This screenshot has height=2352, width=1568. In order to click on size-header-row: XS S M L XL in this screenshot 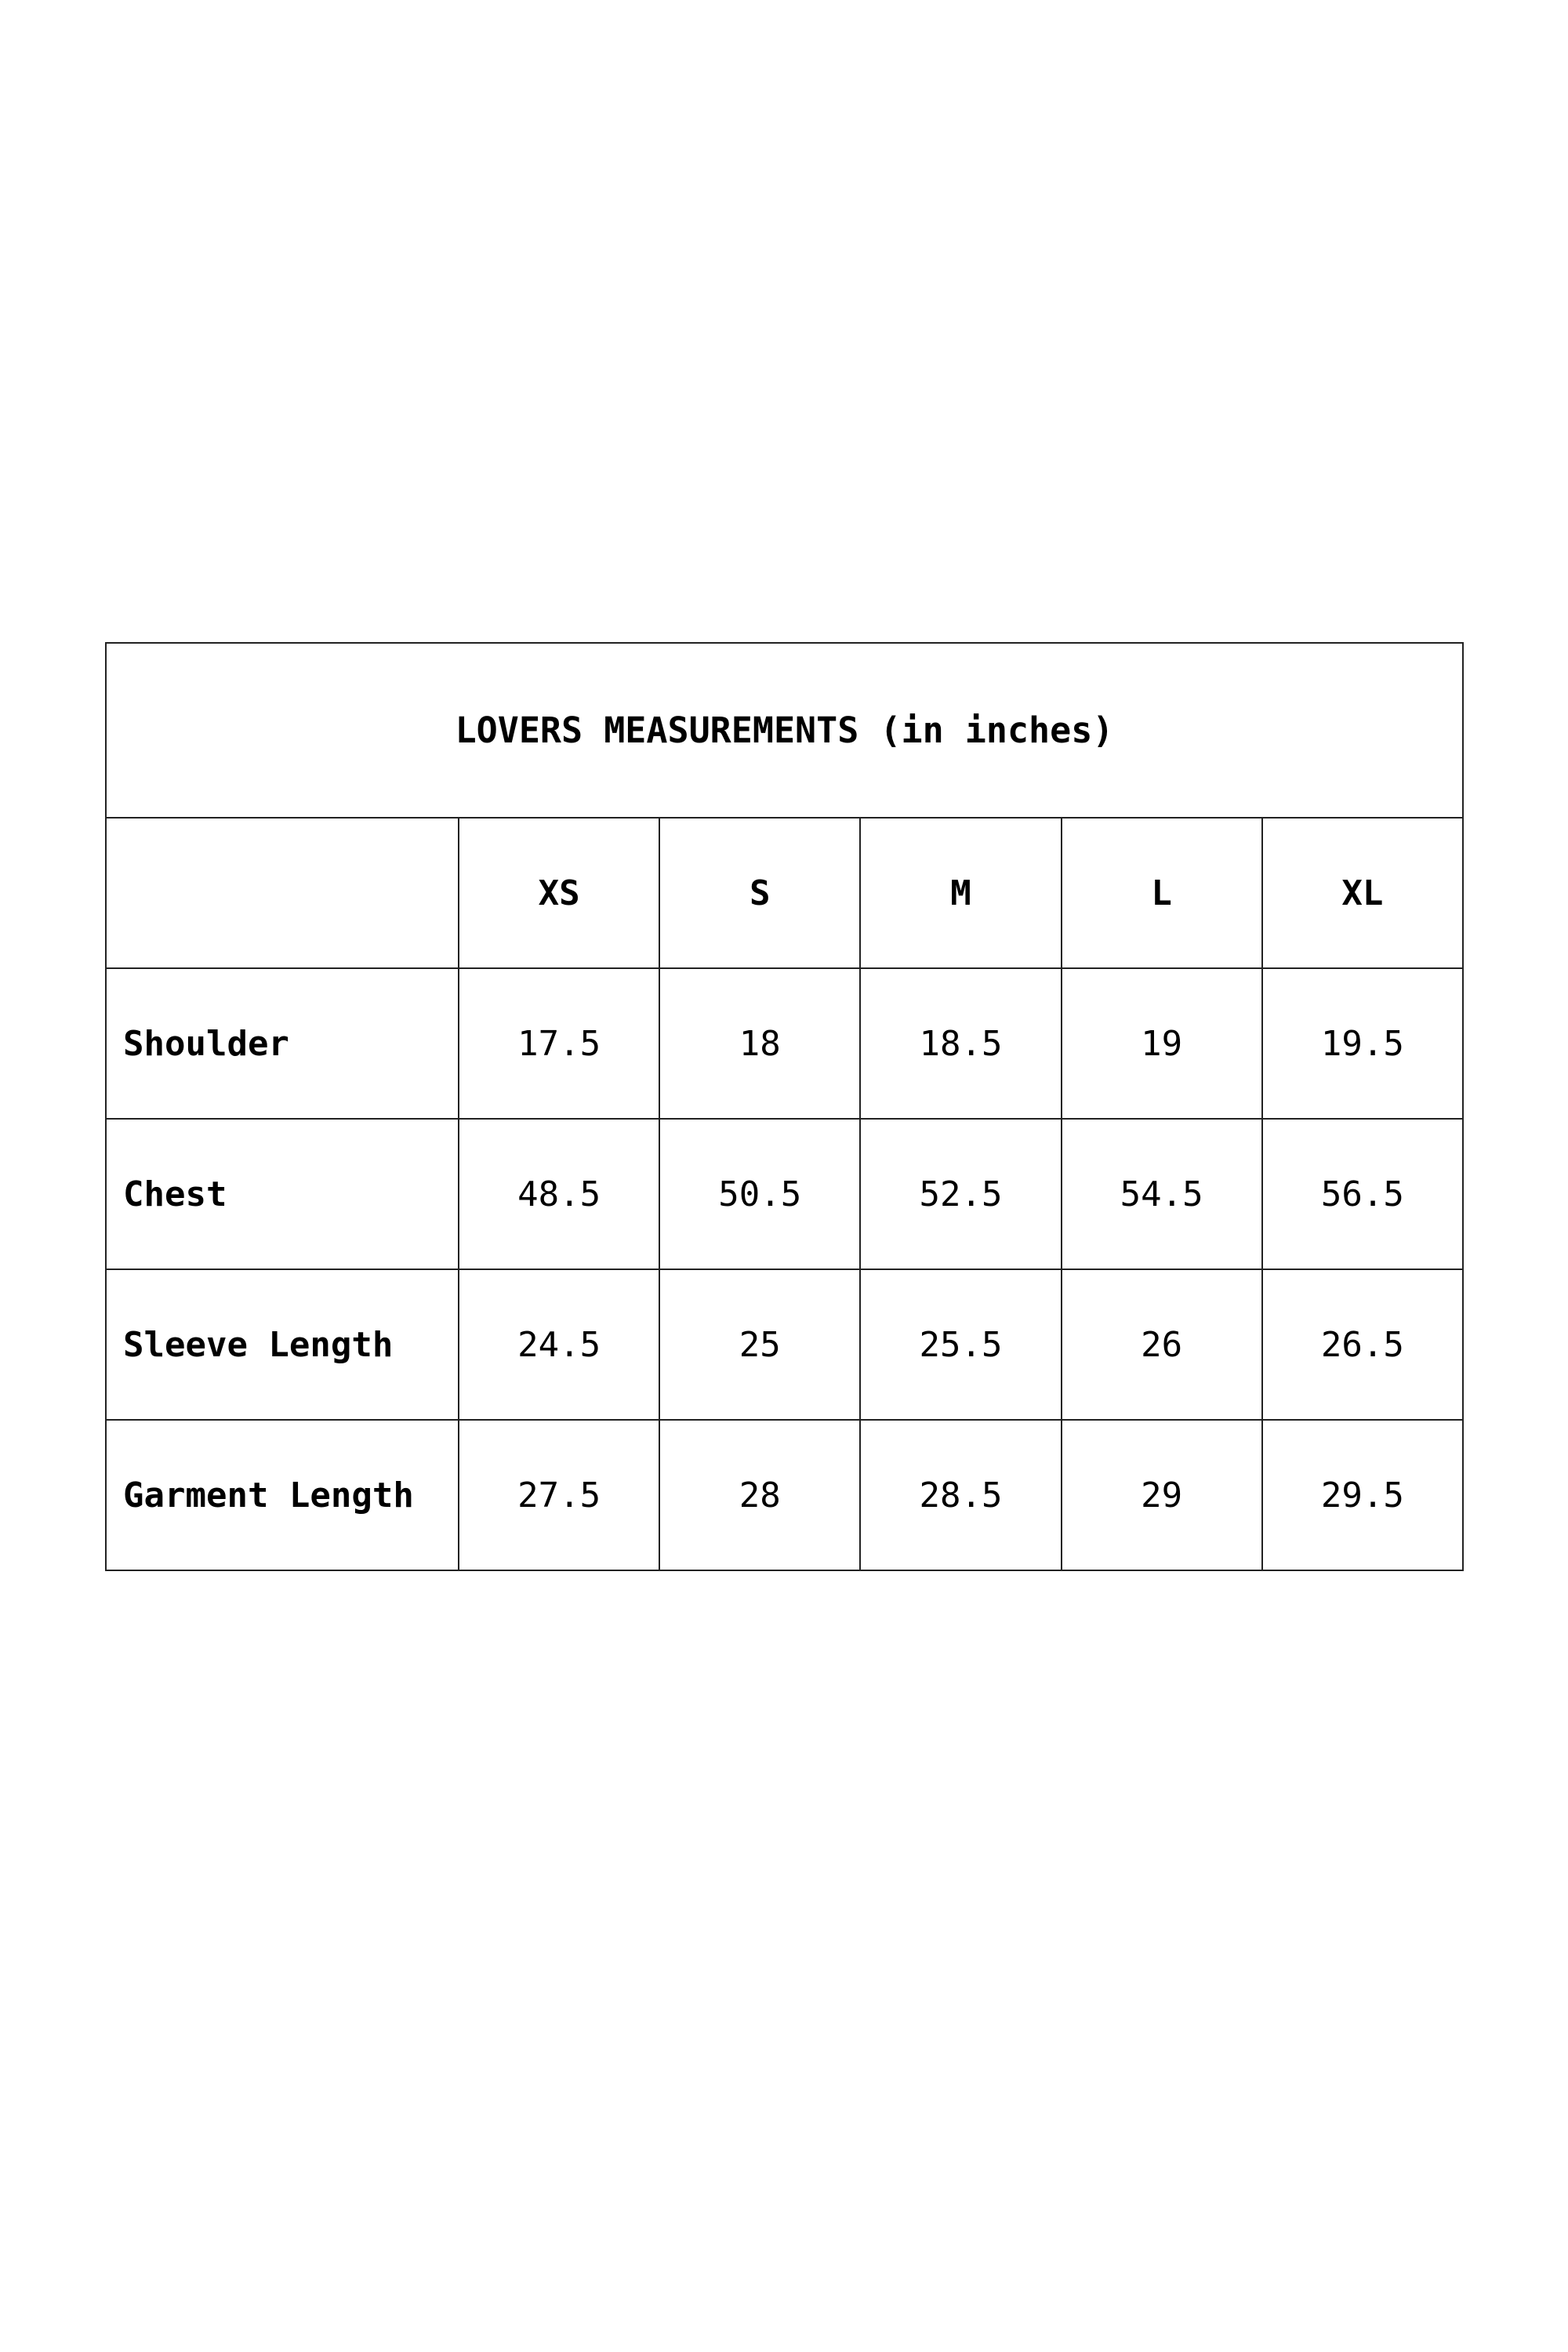, I will do `click(785, 893)`.